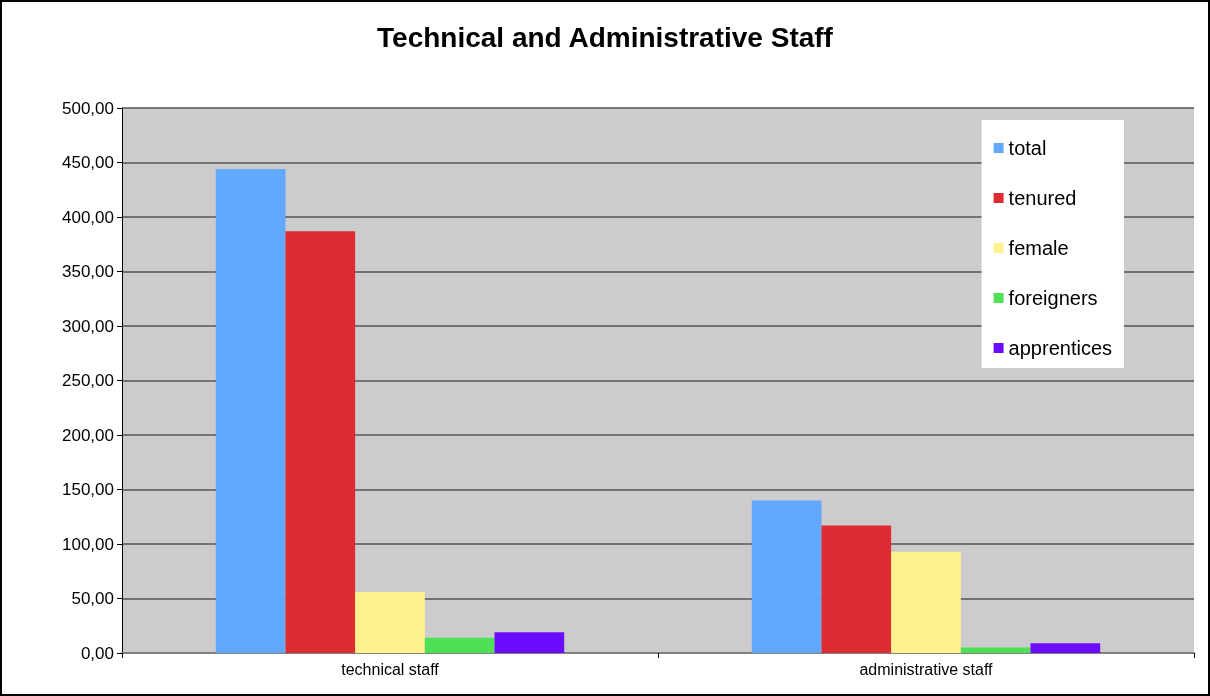  I want to click on y-tick-label: 500,00, so click(88, 108).